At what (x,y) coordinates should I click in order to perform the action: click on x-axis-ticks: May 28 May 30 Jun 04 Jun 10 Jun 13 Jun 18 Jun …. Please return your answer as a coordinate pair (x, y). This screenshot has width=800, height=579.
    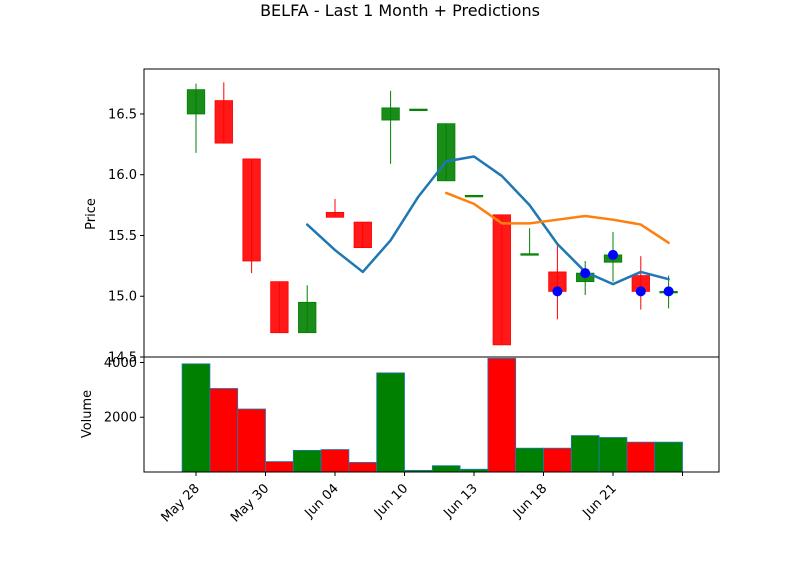
    Looking at the image, I should click on (421, 498).